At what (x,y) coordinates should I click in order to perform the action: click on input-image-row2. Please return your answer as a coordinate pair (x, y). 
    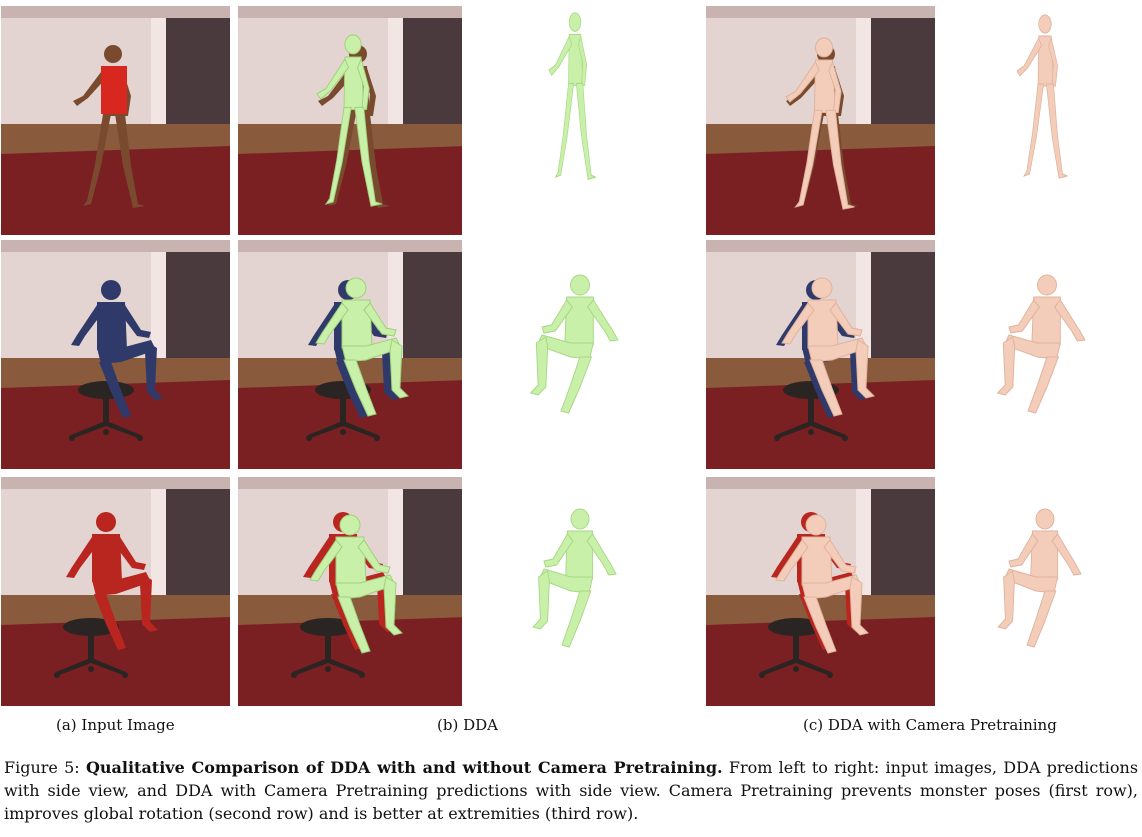
    Looking at the image, I should click on (115, 354).